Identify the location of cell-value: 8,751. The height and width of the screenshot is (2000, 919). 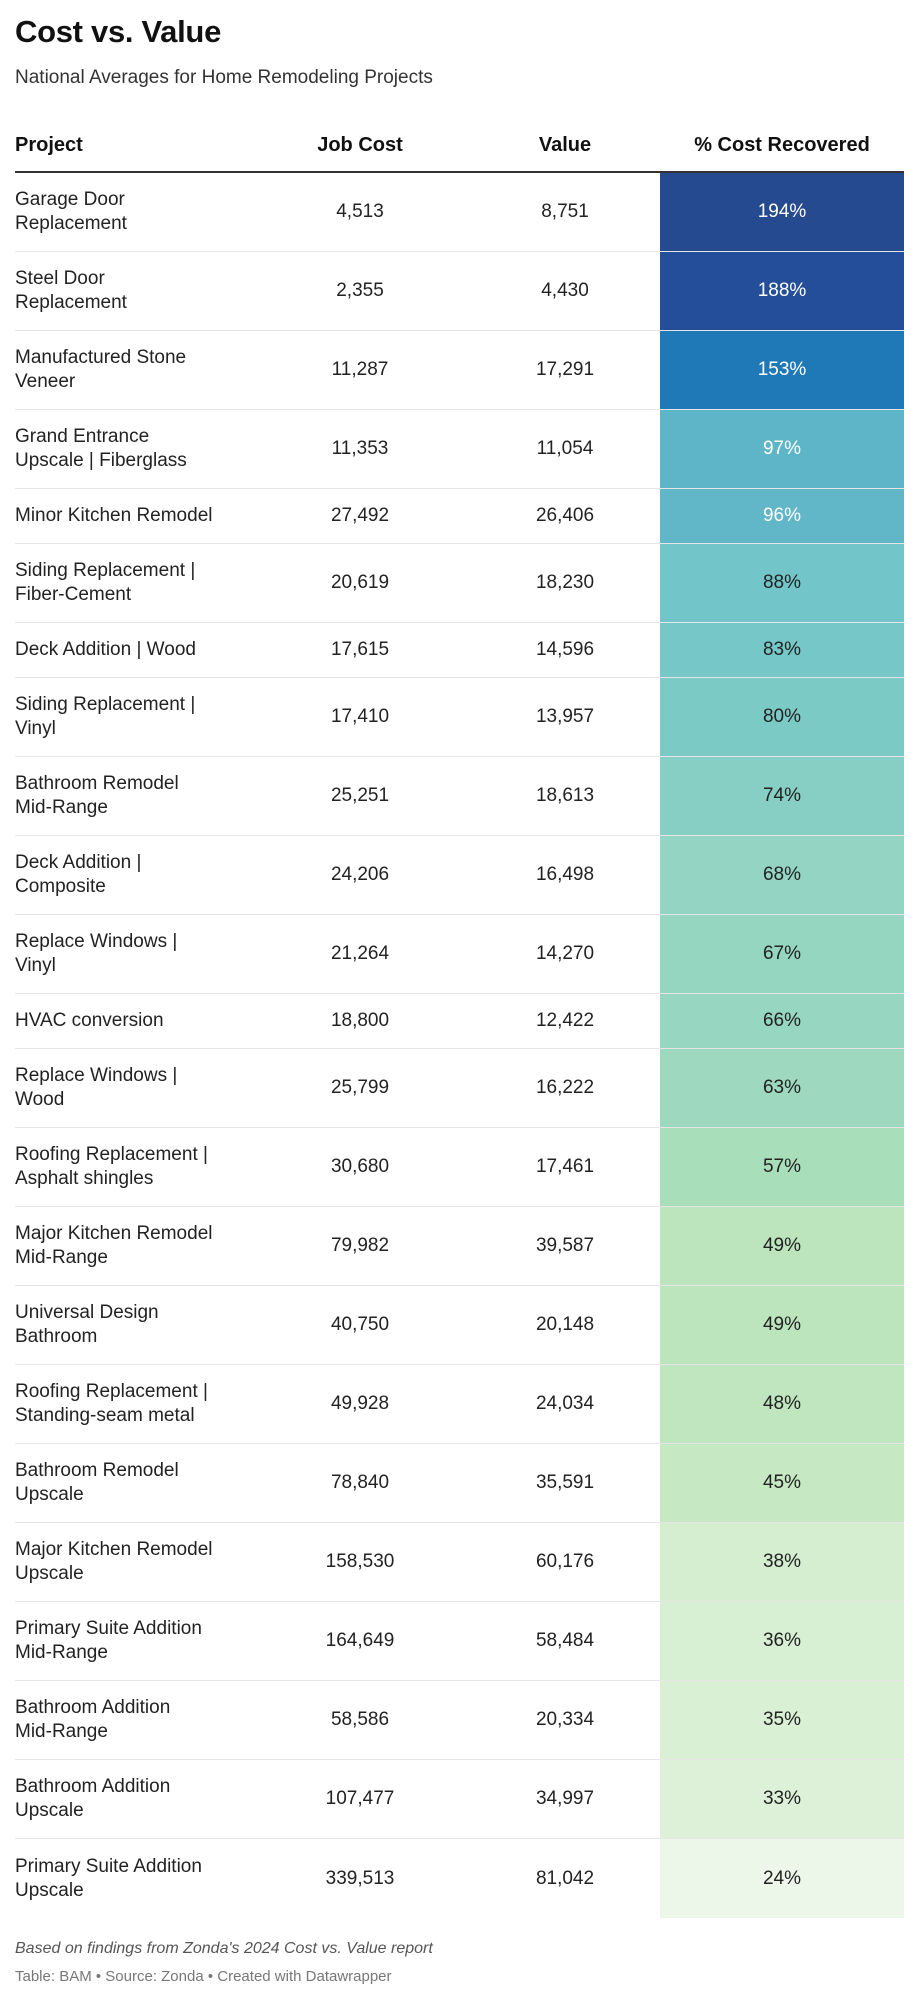
(565, 211).